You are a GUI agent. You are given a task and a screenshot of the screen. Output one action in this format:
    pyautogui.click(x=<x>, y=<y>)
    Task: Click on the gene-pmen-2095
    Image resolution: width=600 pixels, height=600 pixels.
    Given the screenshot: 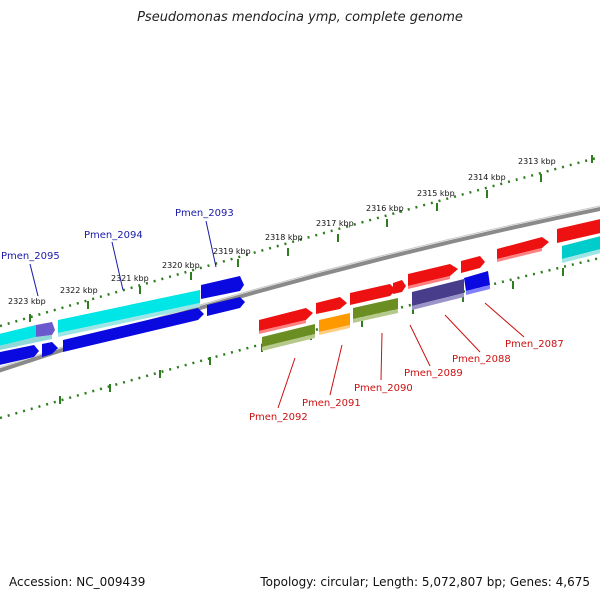 What is the action you would take?
    pyautogui.click(x=29, y=344)
    